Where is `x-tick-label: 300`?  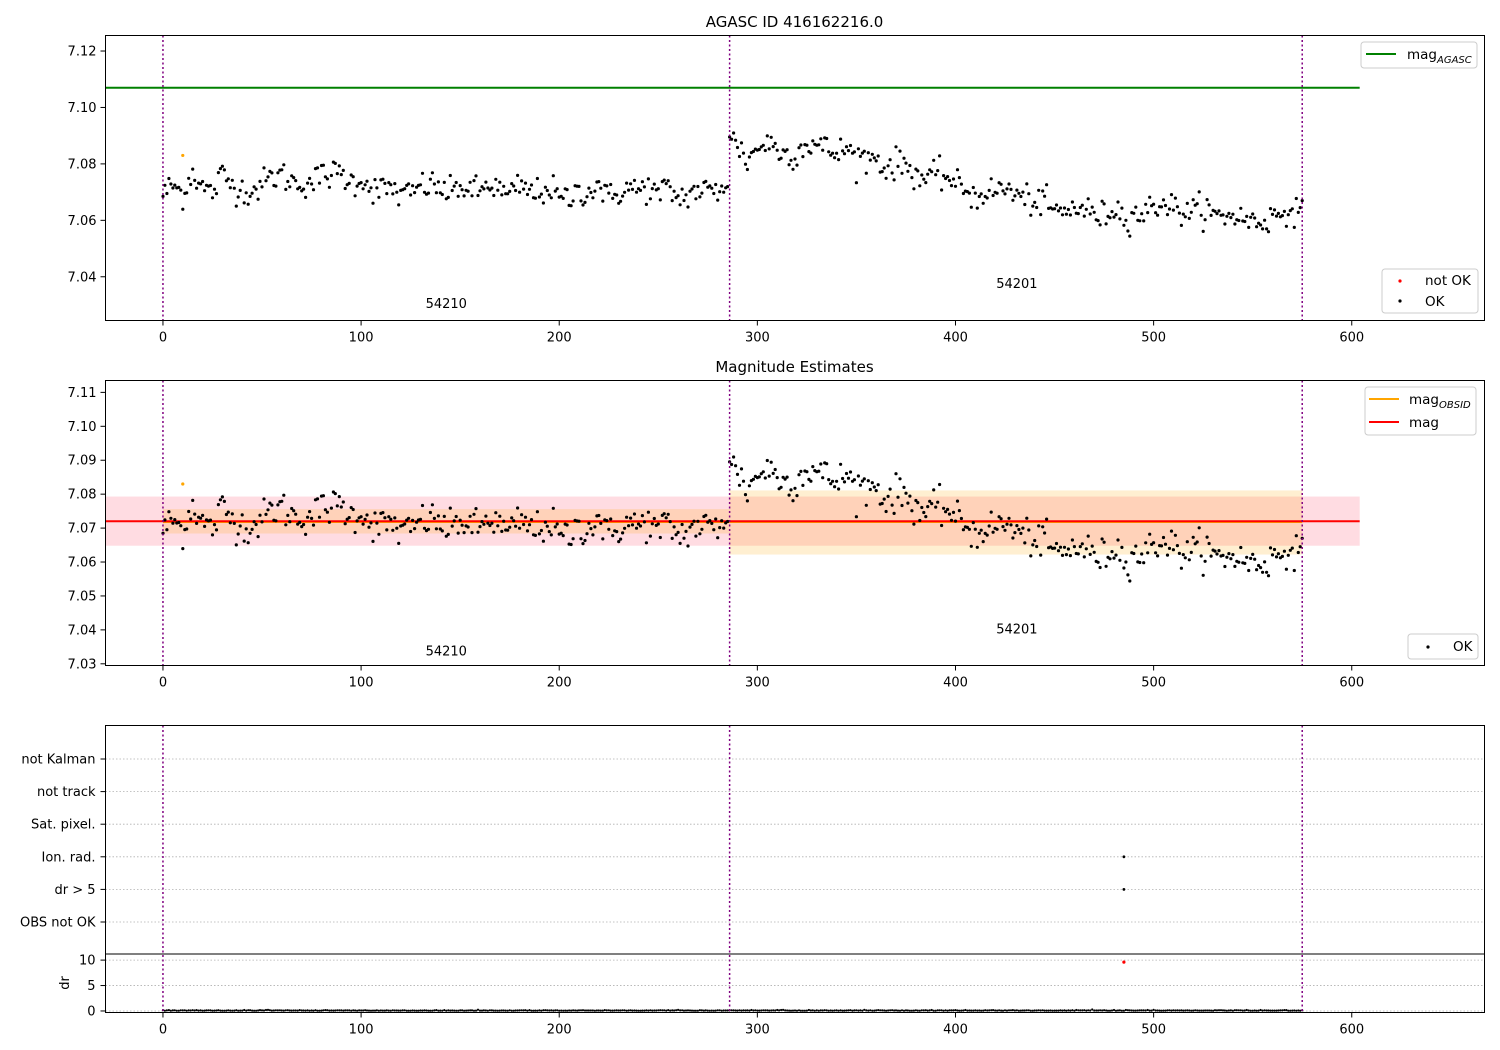
x-tick-label: 300 is located at coordinates (757, 1030).